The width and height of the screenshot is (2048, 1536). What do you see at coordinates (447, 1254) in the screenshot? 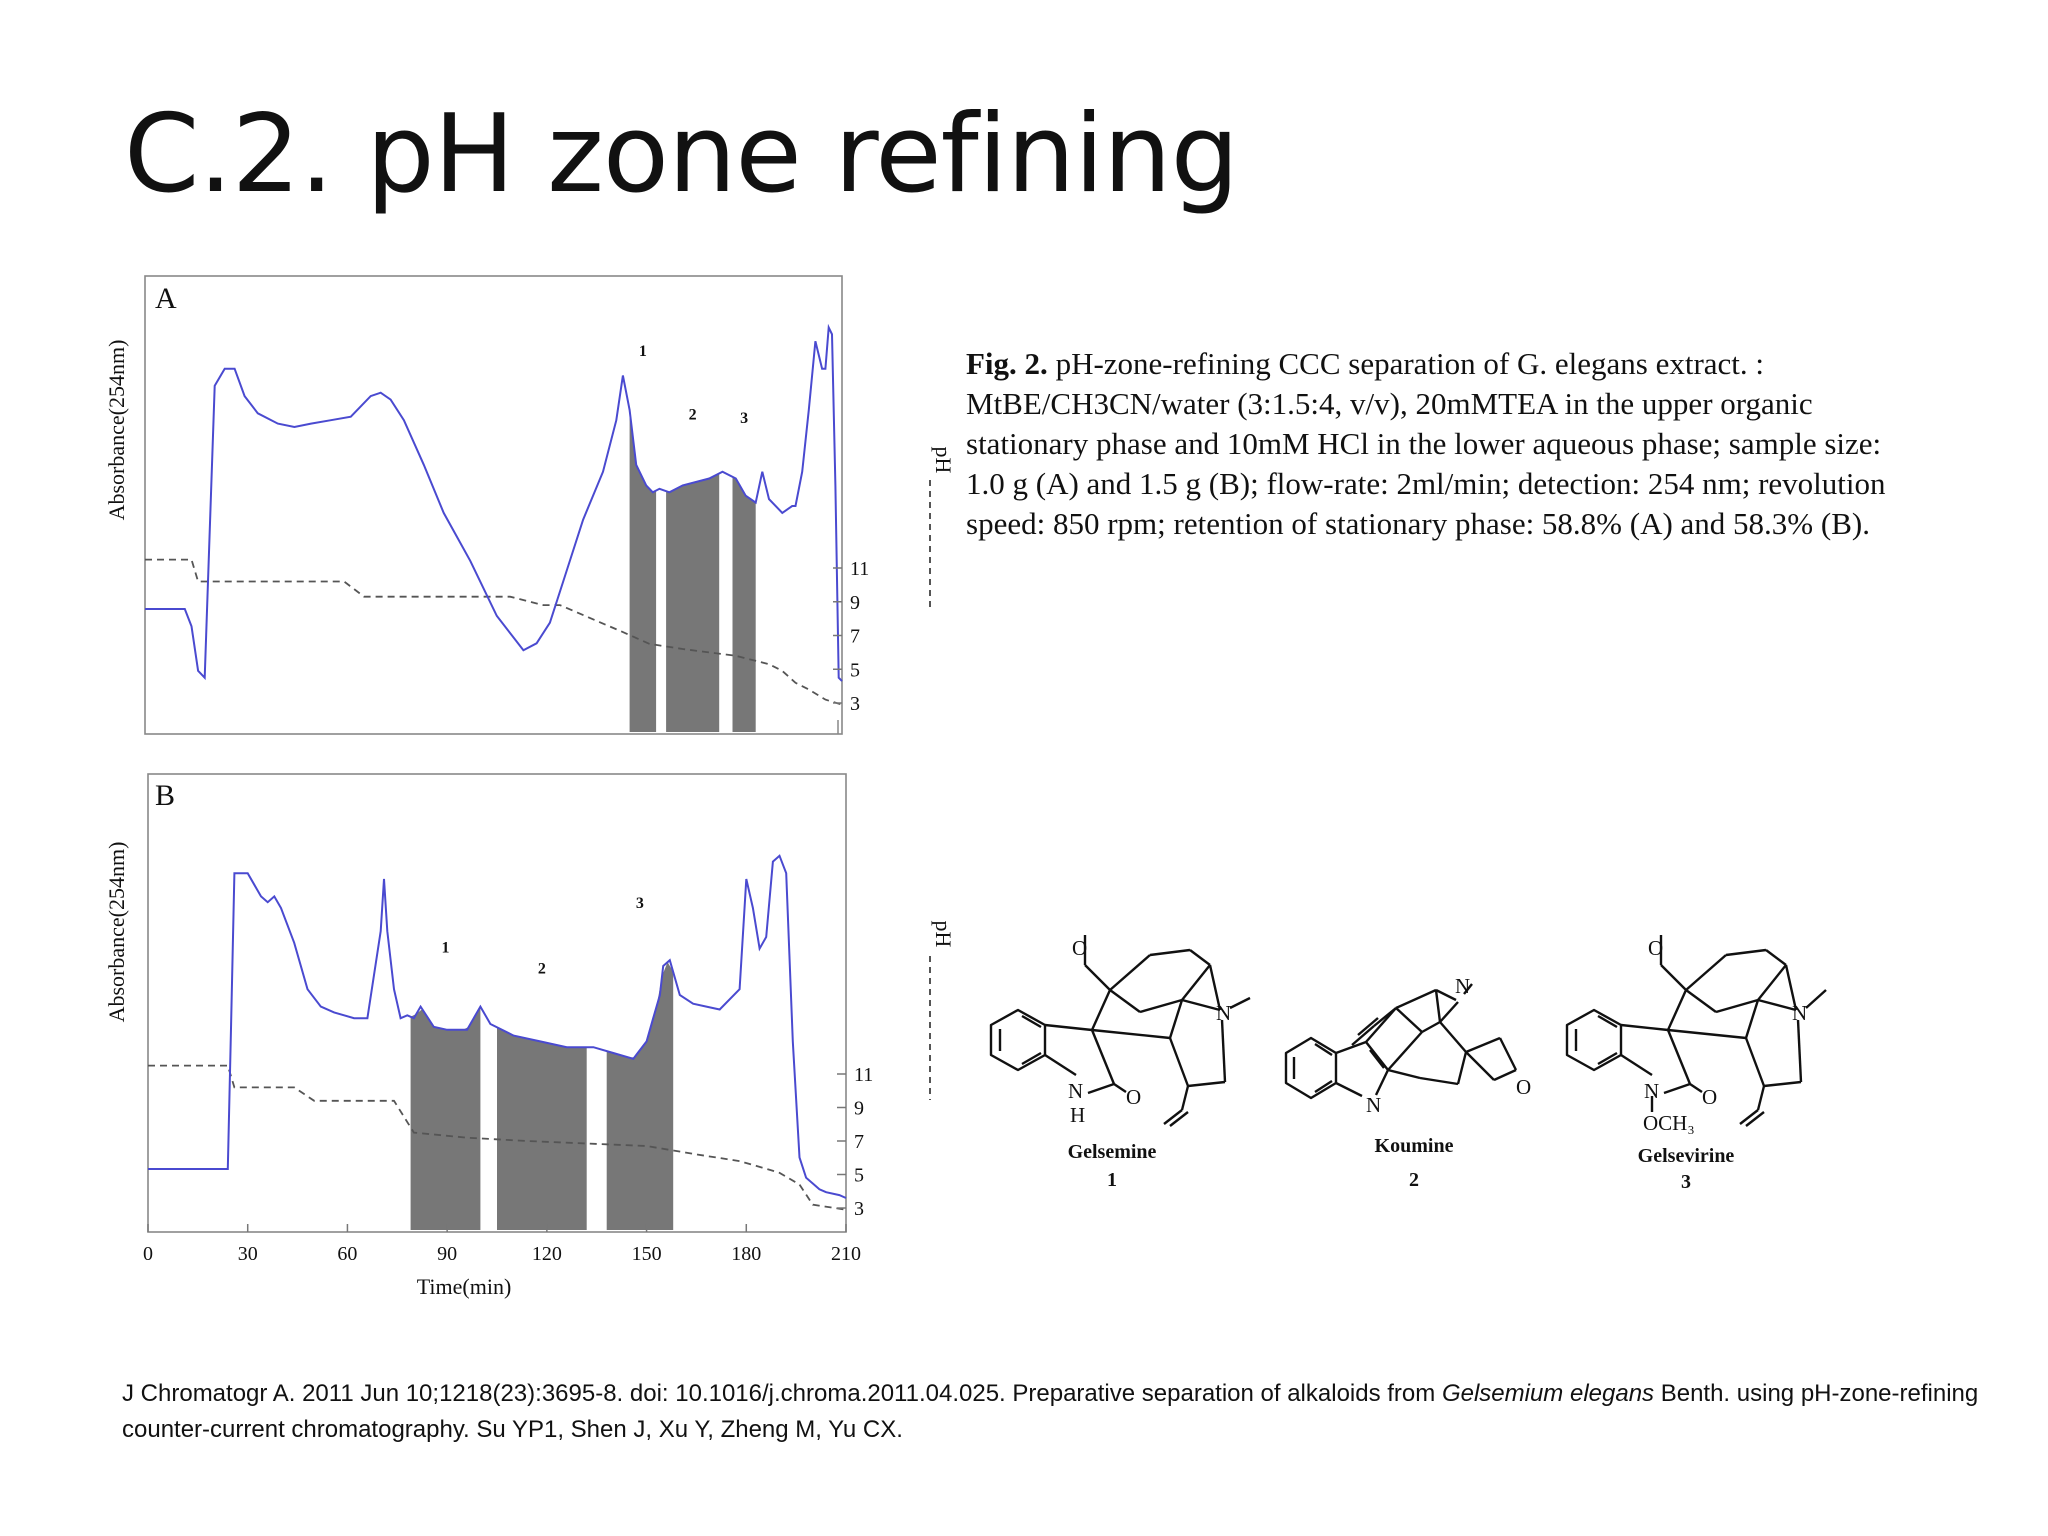
I see `x-tick-label: 90` at bounding box center [447, 1254].